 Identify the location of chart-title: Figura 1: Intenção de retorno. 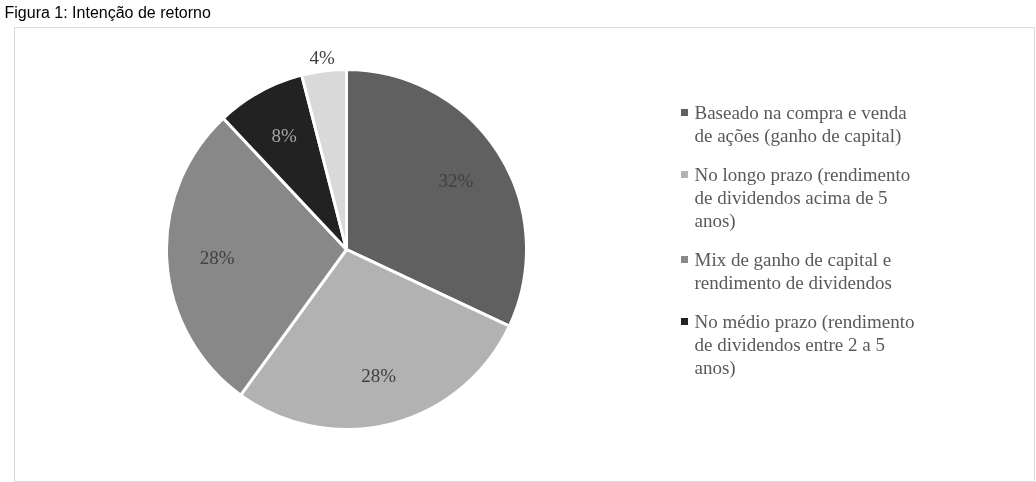
(107, 12).